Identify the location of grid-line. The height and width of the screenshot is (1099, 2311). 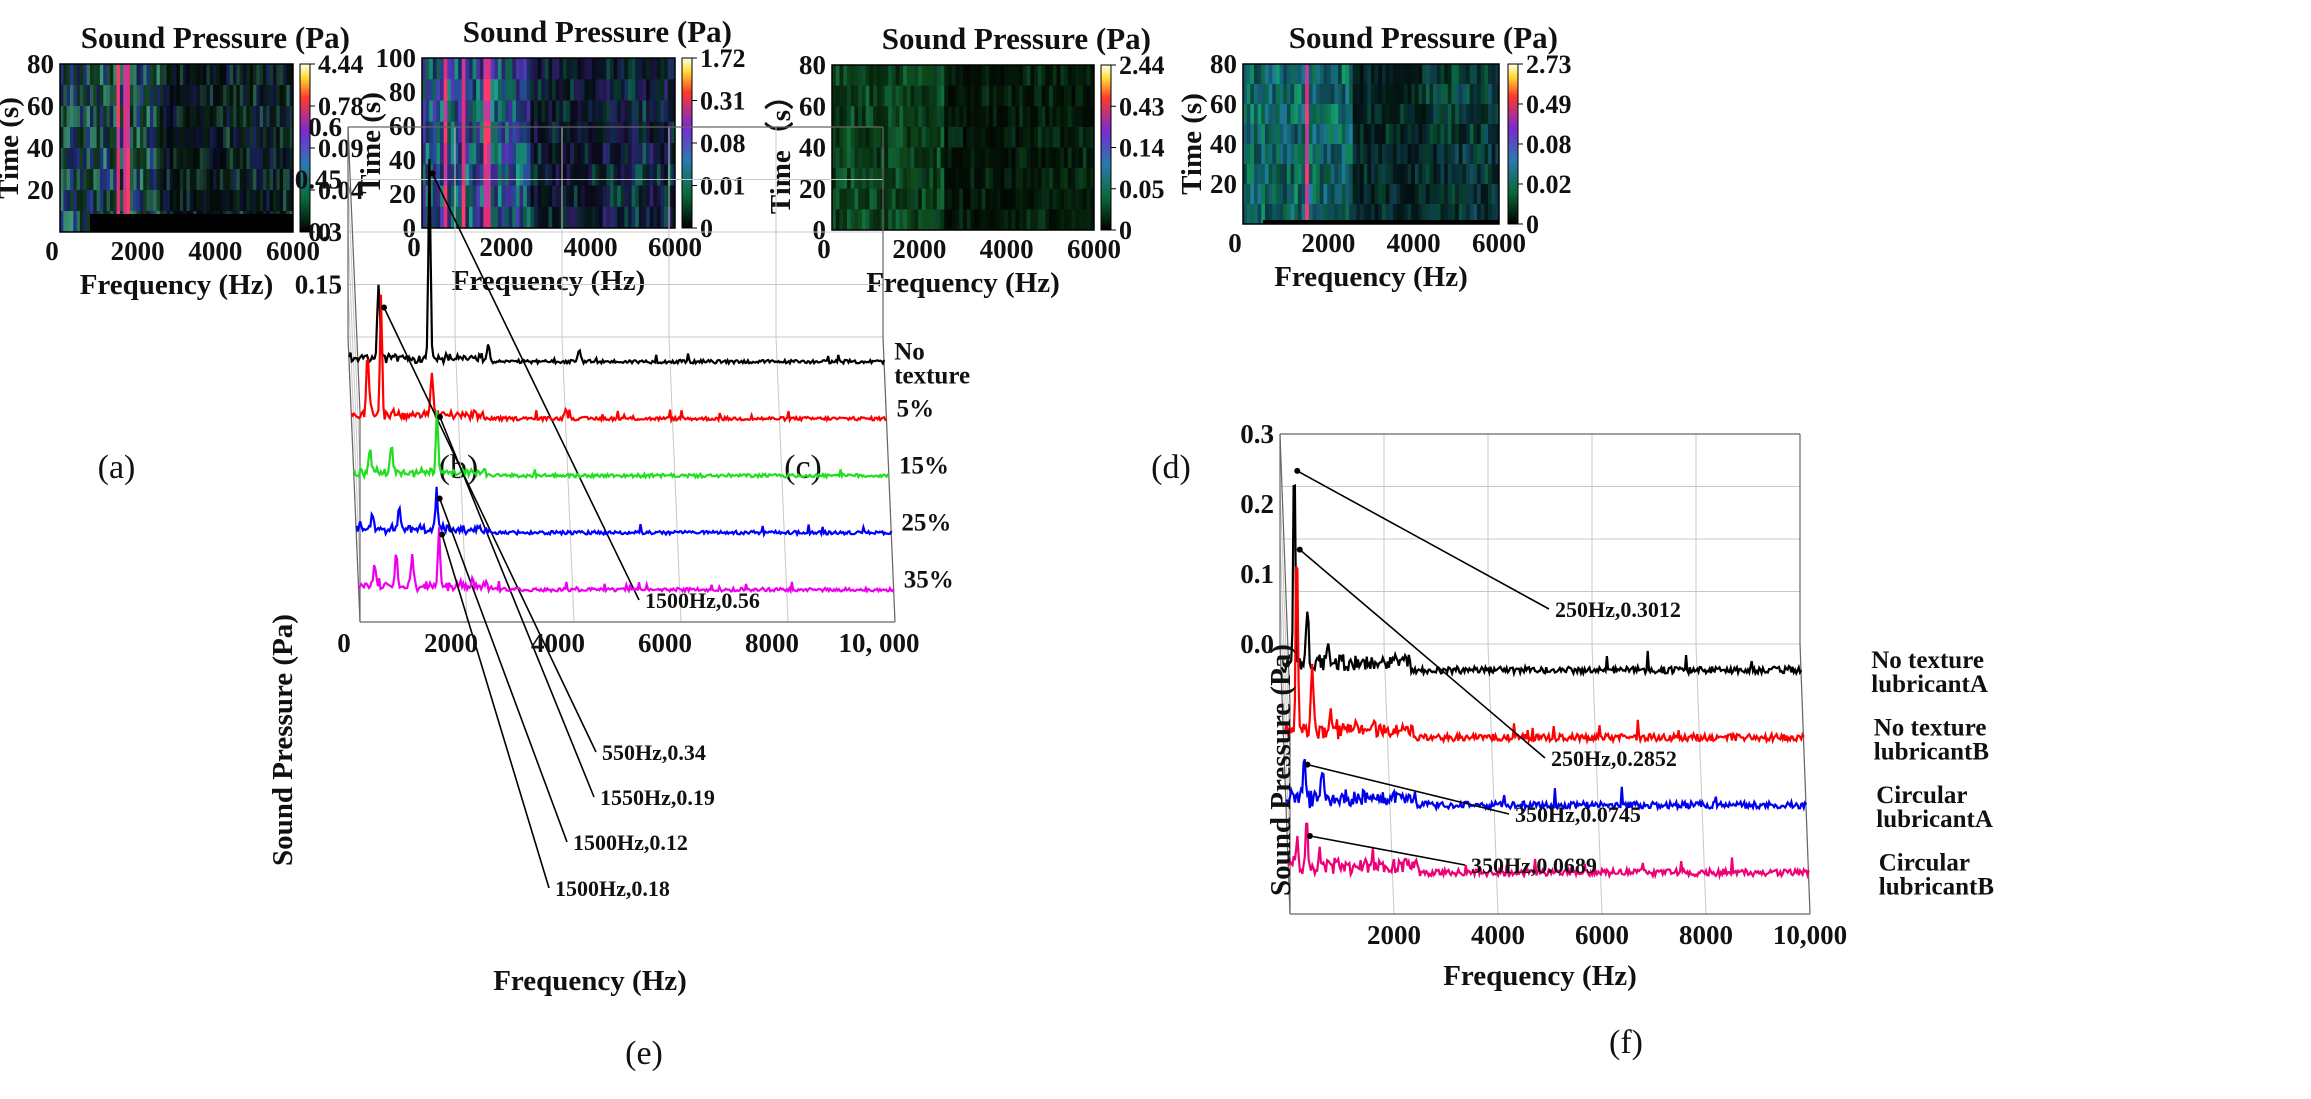
(675, 479).